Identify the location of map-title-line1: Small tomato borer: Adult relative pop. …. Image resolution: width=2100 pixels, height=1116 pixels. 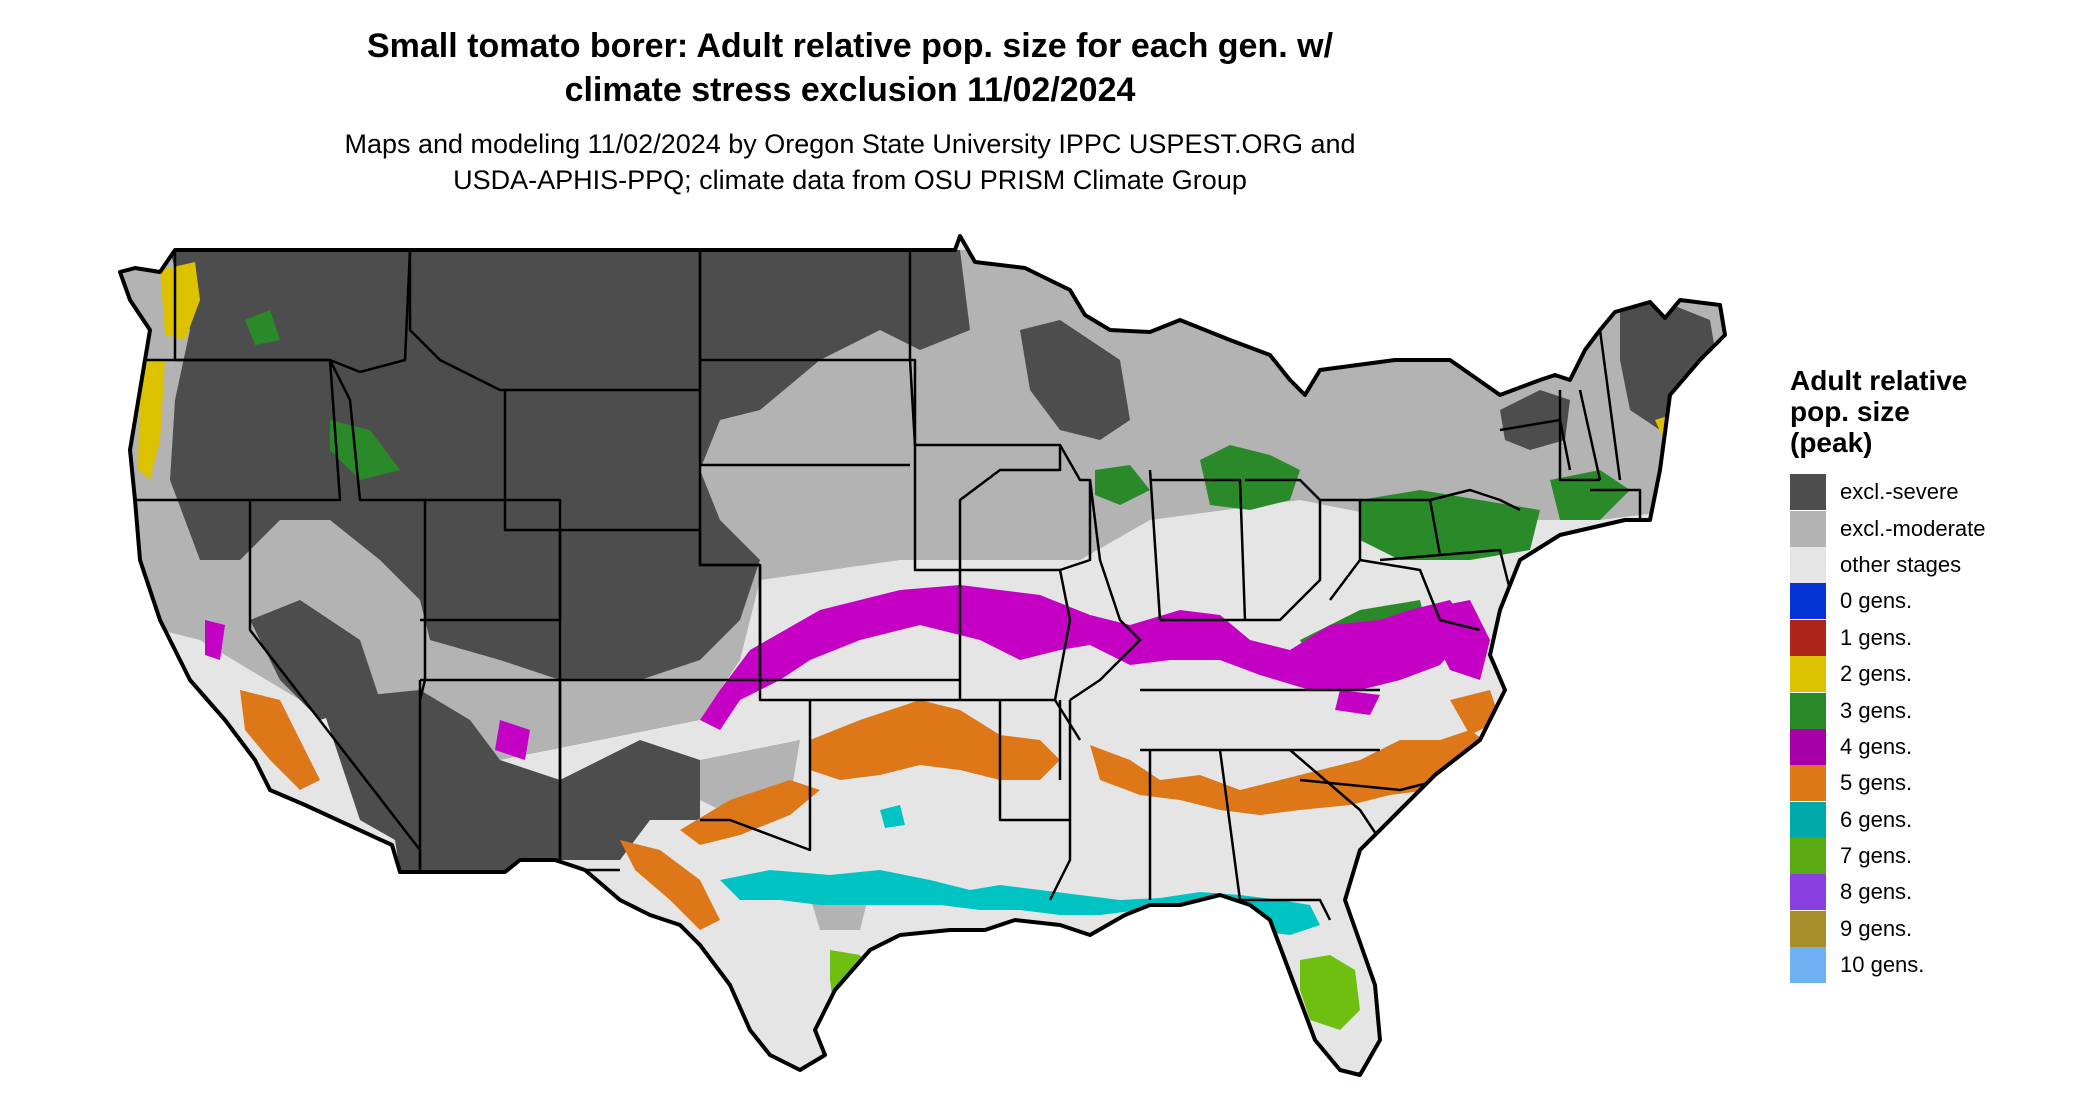
(850, 46).